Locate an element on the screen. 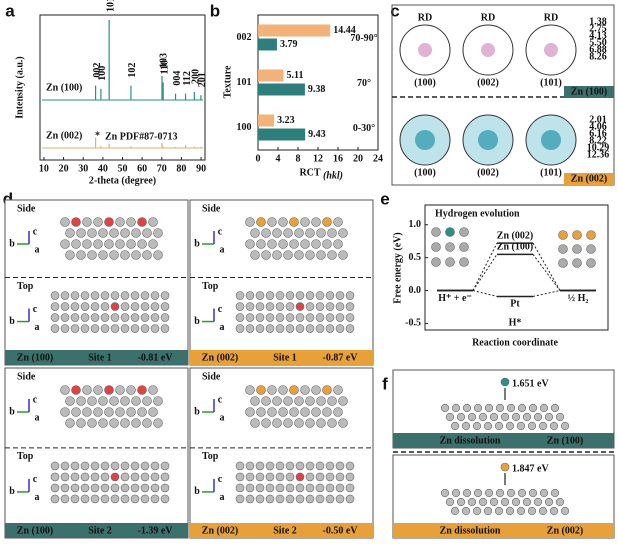 The image size is (618, 547). y-tick-label: 002 is located at coordinates (244, 37).